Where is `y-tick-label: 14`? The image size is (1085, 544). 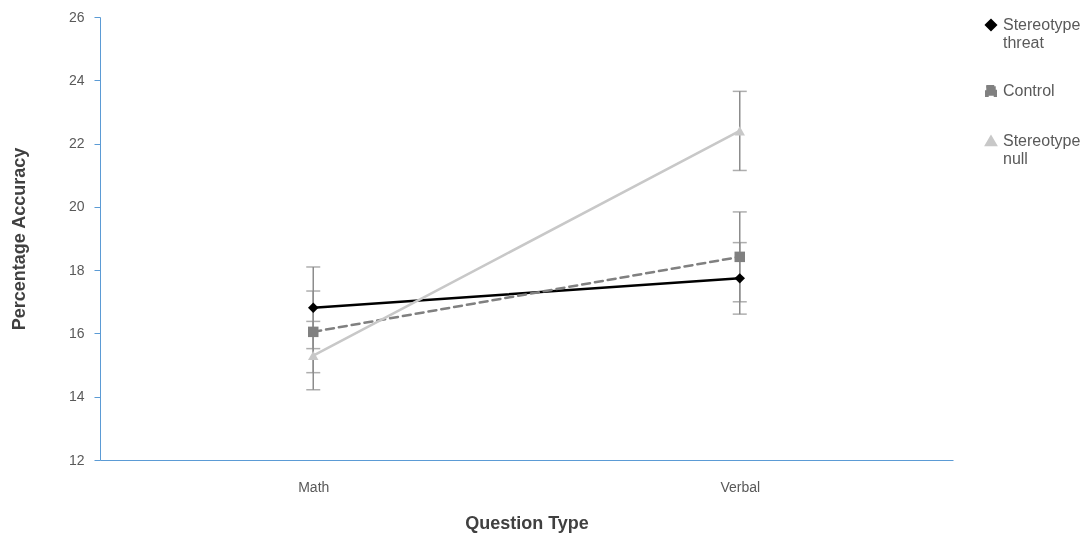 y-tick-label: 14 is located at coordinates (76, 396).